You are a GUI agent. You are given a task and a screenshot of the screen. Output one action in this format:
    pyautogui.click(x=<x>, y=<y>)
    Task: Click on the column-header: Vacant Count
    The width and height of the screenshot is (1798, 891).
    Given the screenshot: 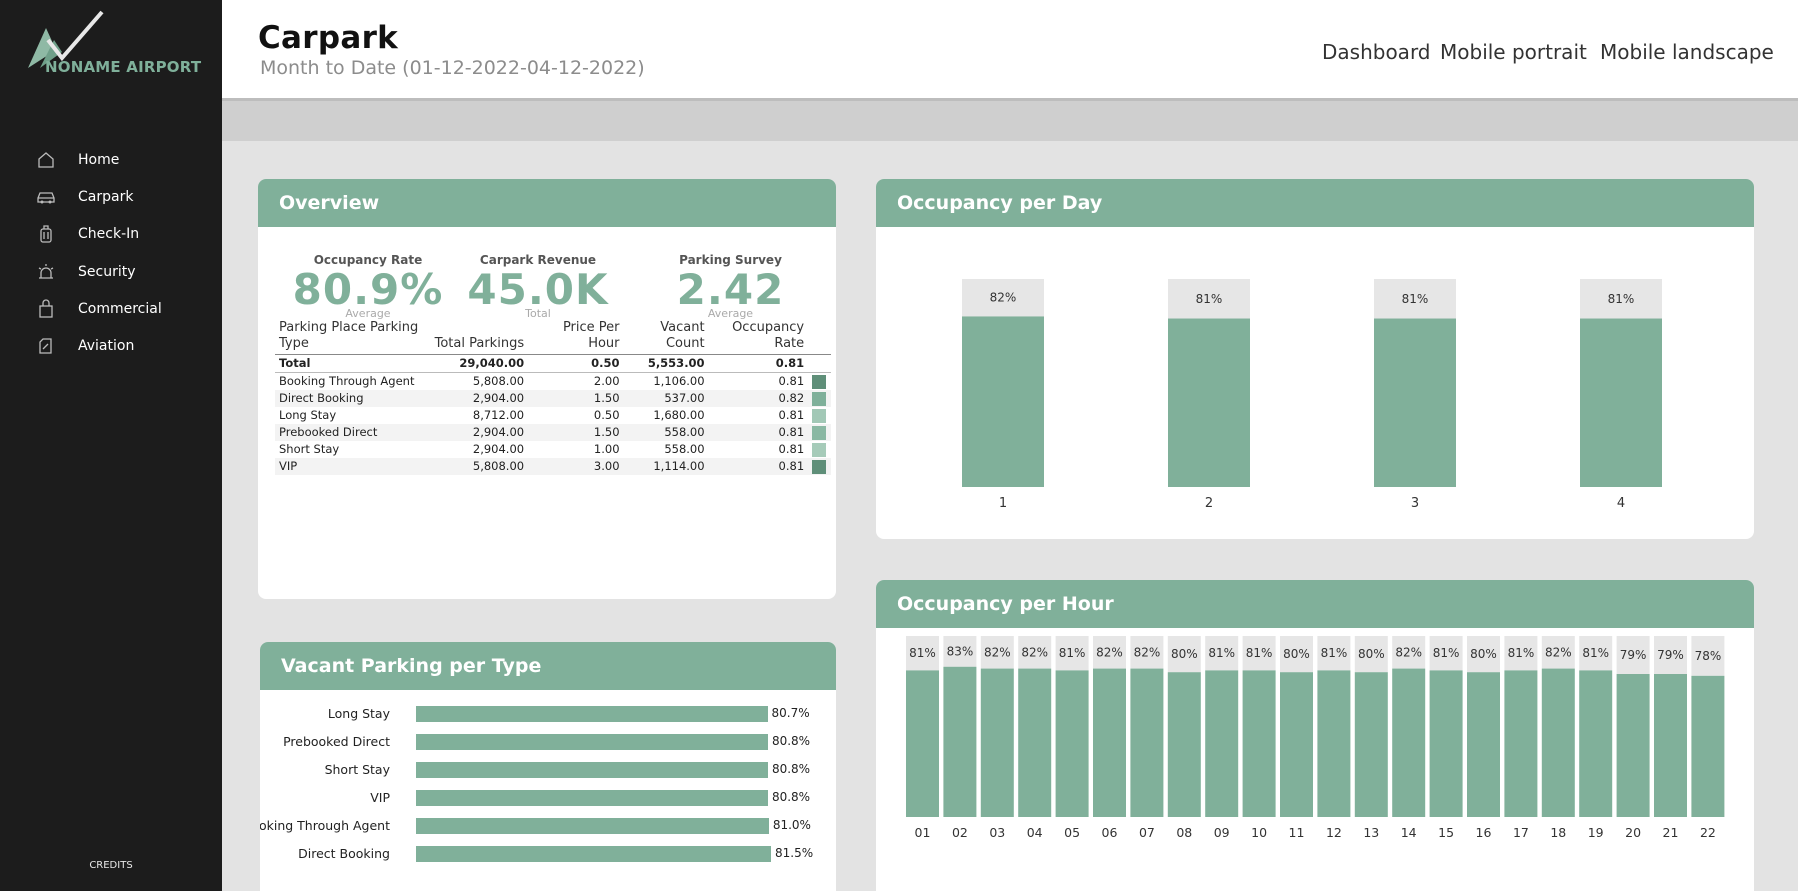 What is the action you would take?
    pyautogui.click(x=666, y=337)
    